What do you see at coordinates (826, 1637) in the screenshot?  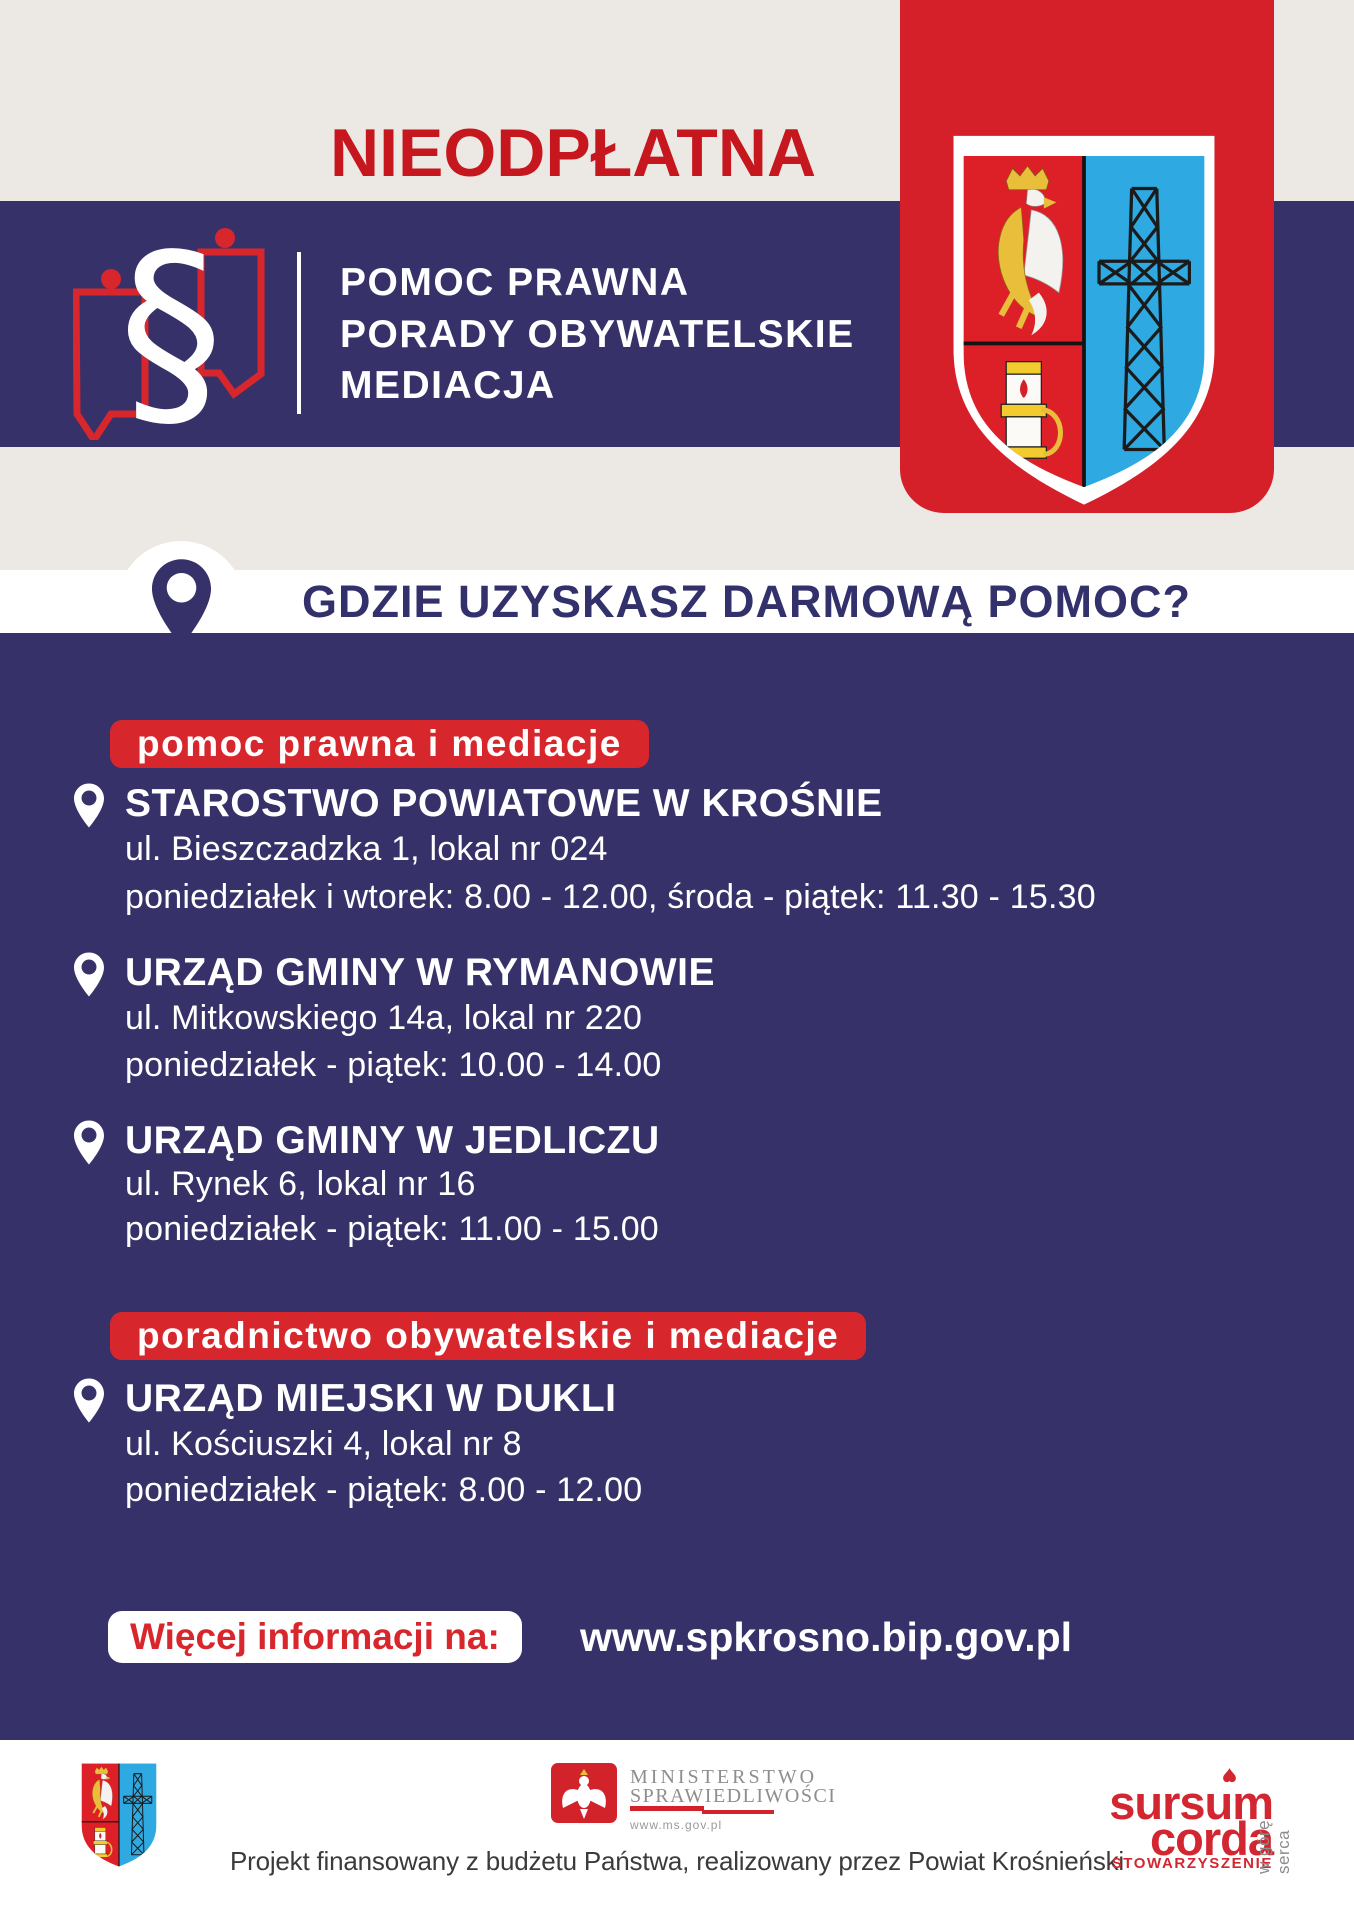 I see `more-info-url: www.spkrosno.bip.gov.pl` at bounding box center [826, 1637].